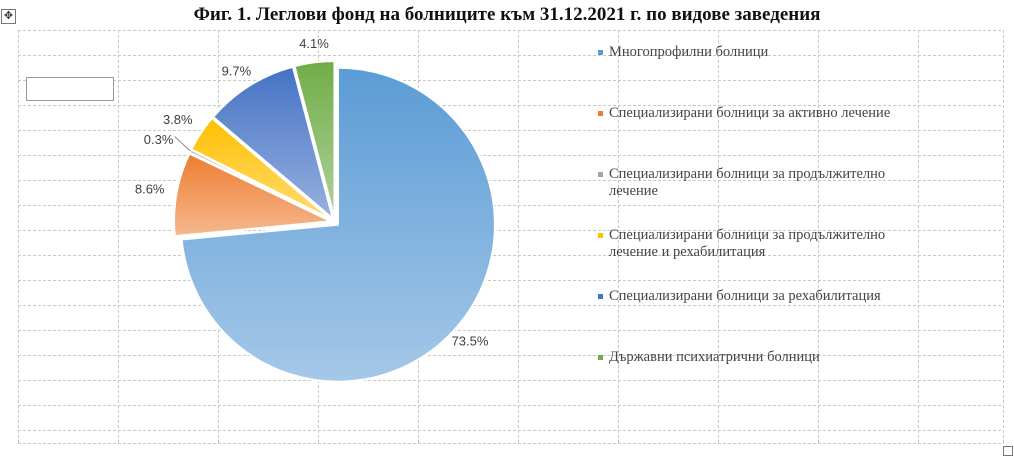  I want to click on table-move-handle-icon: ✥, so click(8, 16).